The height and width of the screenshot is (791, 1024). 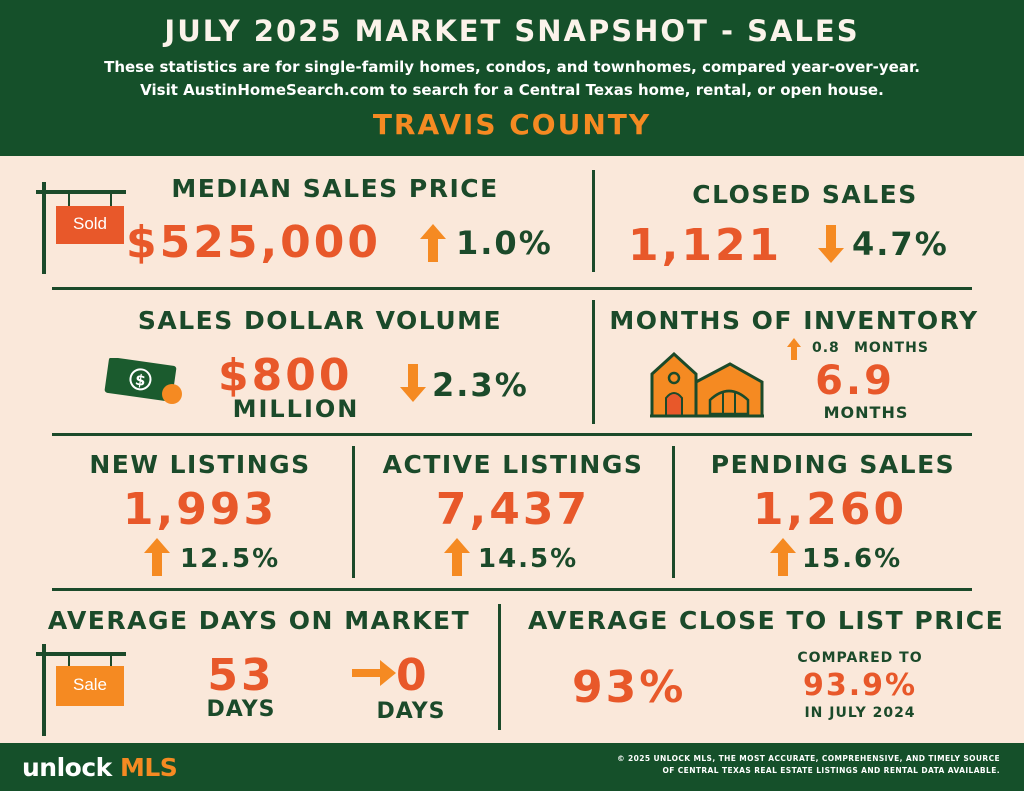 I want to click on months-of-inventory-change: 0.8, so click(x=826, y=348).